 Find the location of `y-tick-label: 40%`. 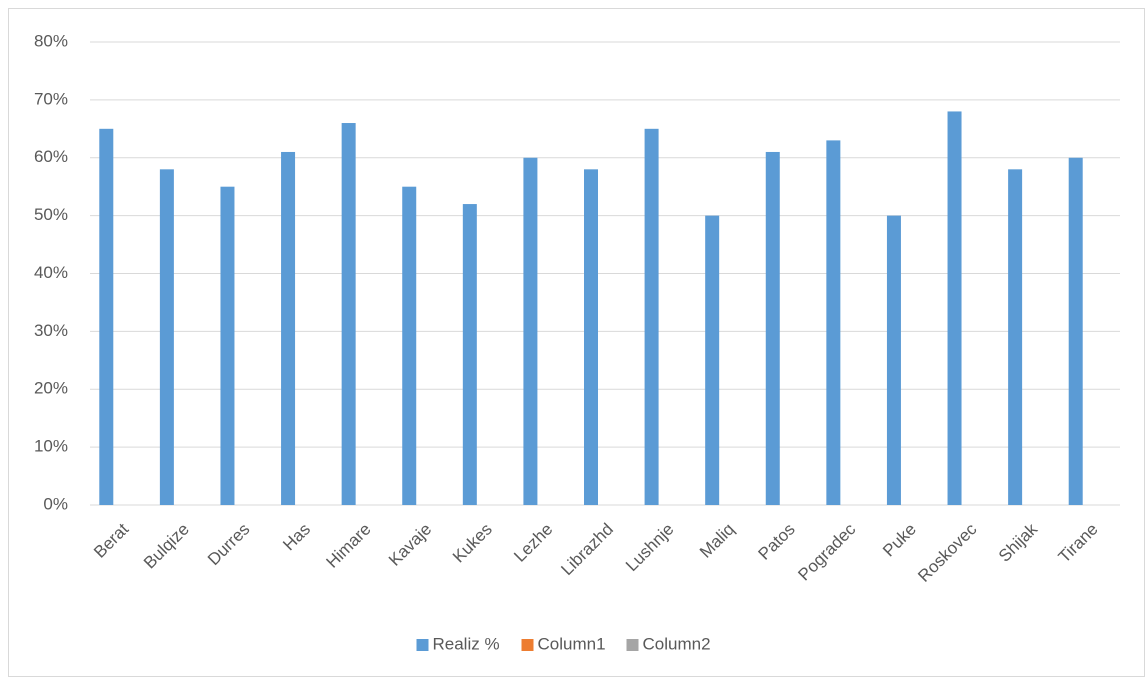

y-tick-label: 40% is located at coordinates (51, 272).